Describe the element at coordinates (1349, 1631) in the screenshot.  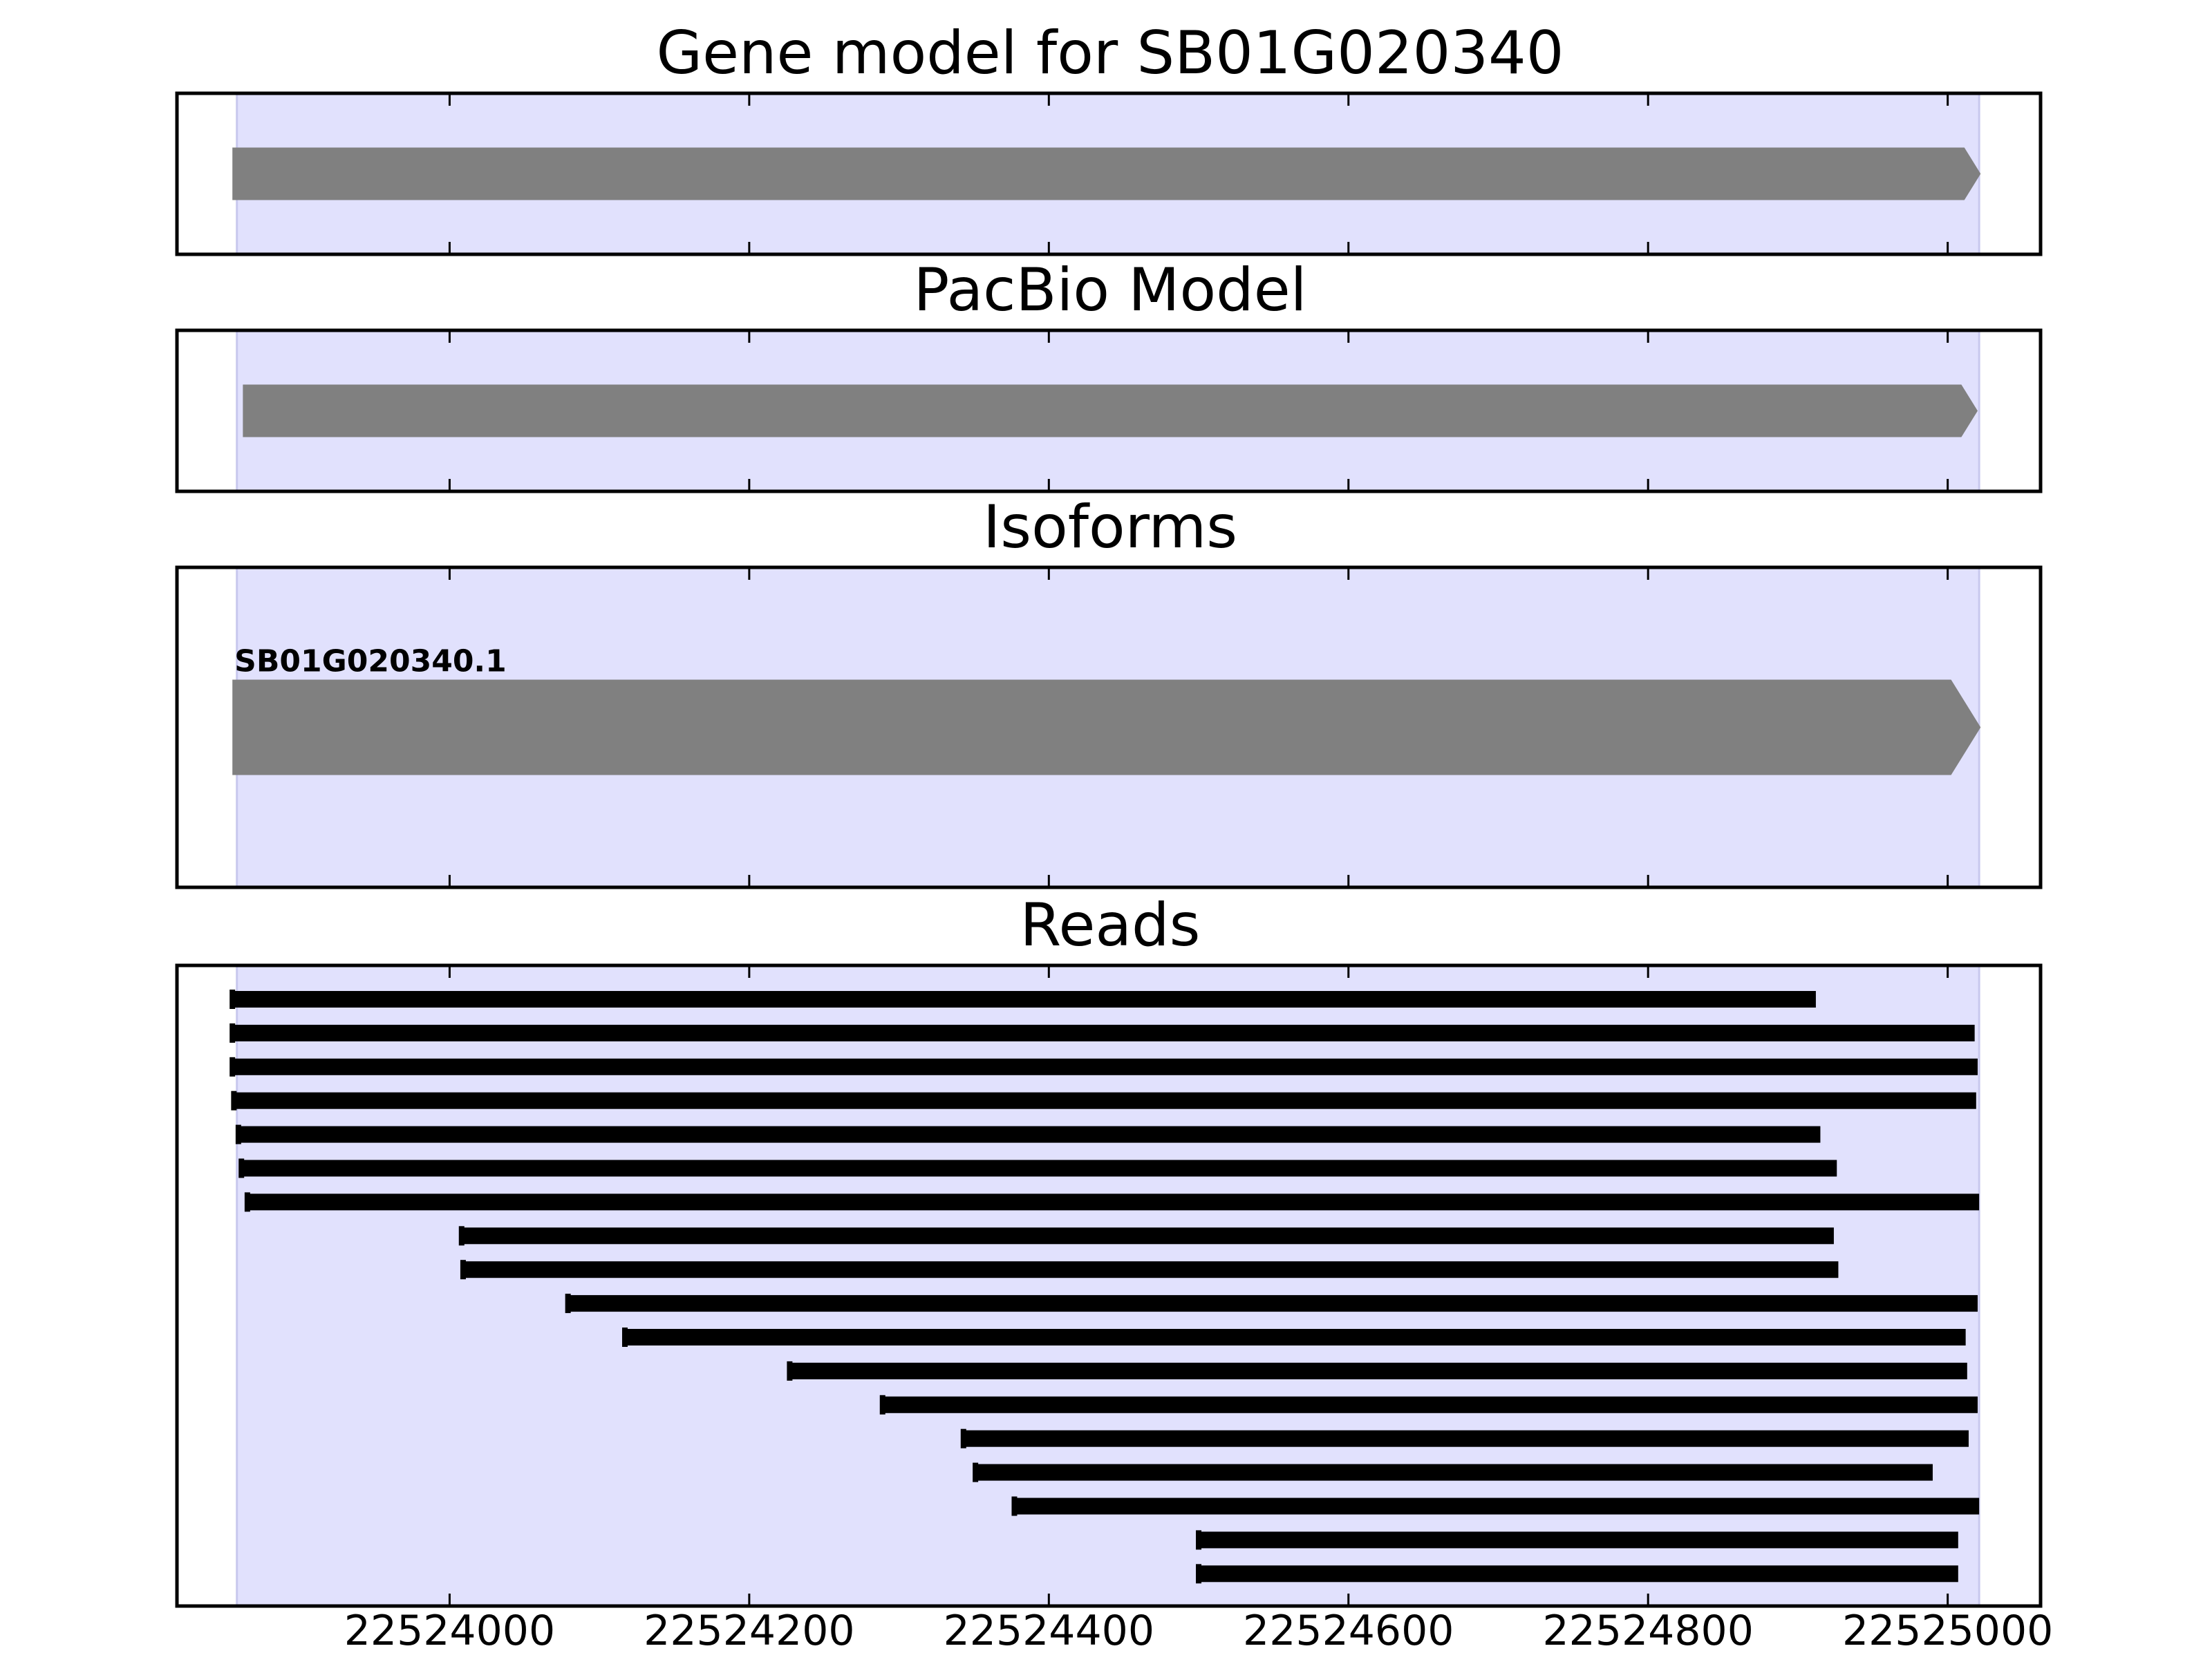
I see `x-tick-label: 22524600` at that location.